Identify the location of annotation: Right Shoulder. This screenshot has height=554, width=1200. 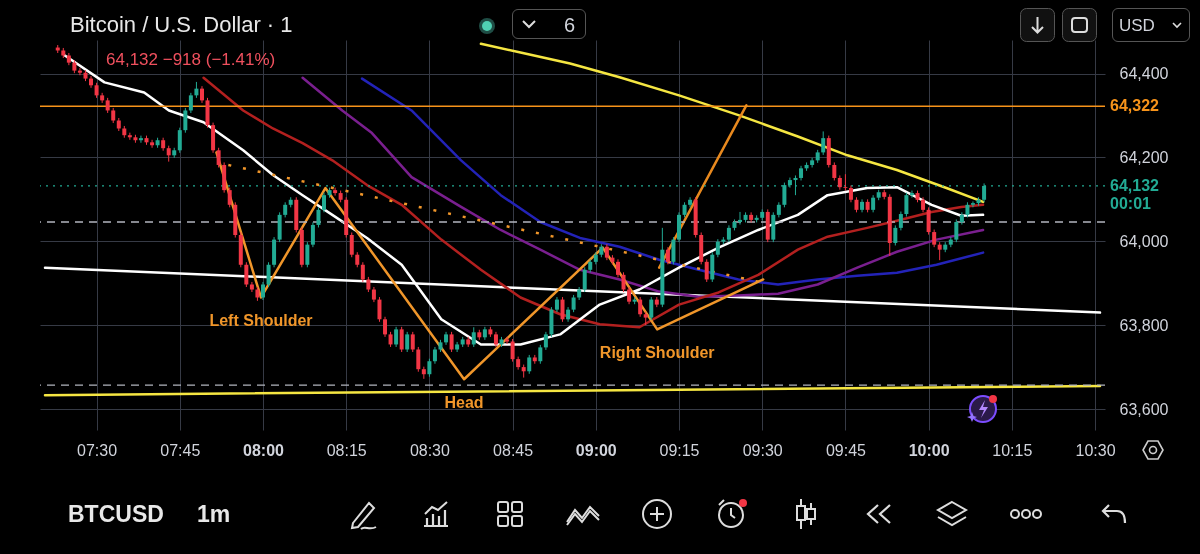
(657, 353).